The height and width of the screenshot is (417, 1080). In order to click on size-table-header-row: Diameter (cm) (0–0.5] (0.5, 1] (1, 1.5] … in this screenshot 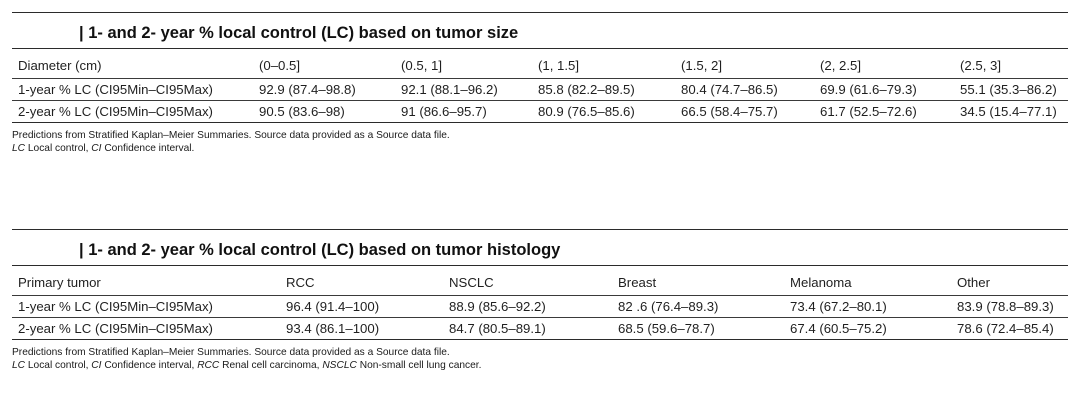, I will do `click(540, 64)`.